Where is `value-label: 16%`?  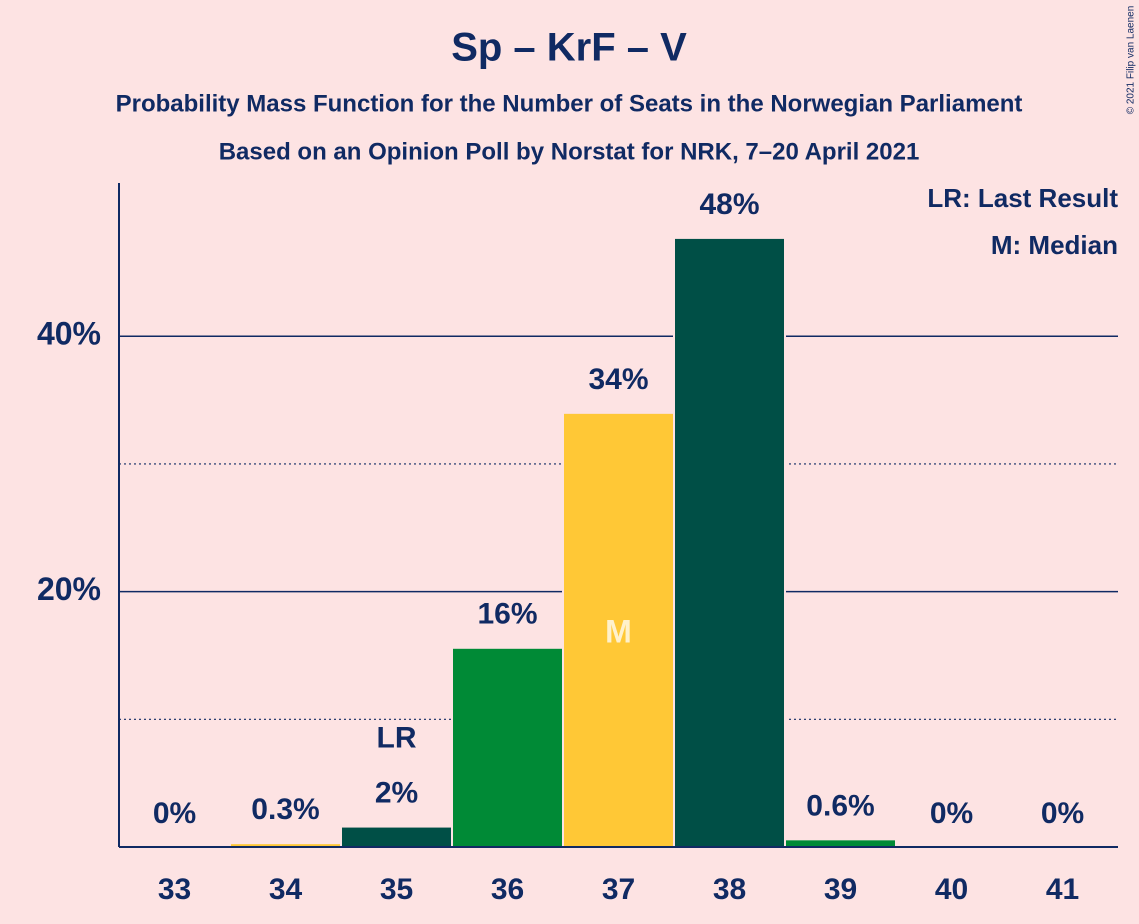 value-label: 16% is located at coordinates (507, 614).